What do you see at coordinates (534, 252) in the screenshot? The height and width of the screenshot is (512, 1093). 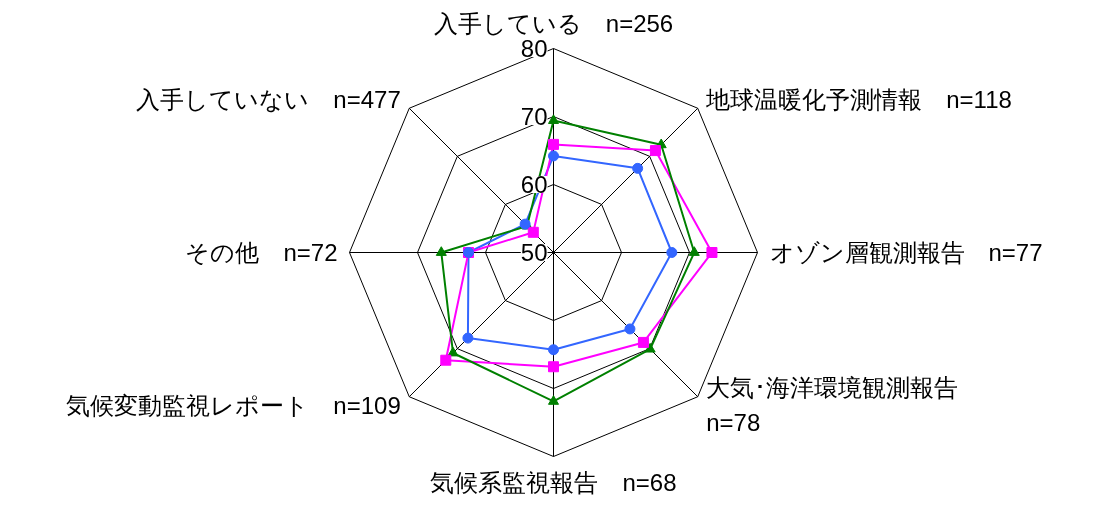 I see `y-tick-label: 50` at bounding box center [534, 252].